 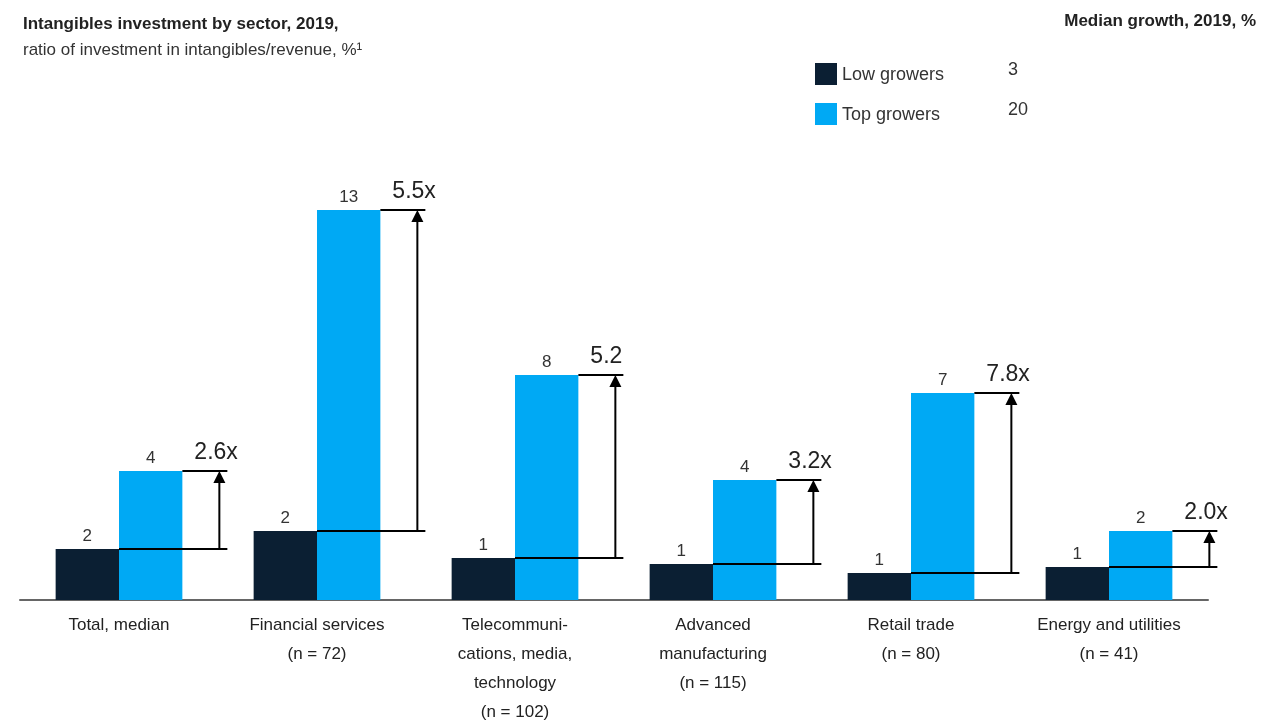 What do you see at coordinates (515, 668) in the screenshot?
I see `x-tick-label: Telecommuni- cations, media, technology (n = 102)` at bounding box center [515, 668].